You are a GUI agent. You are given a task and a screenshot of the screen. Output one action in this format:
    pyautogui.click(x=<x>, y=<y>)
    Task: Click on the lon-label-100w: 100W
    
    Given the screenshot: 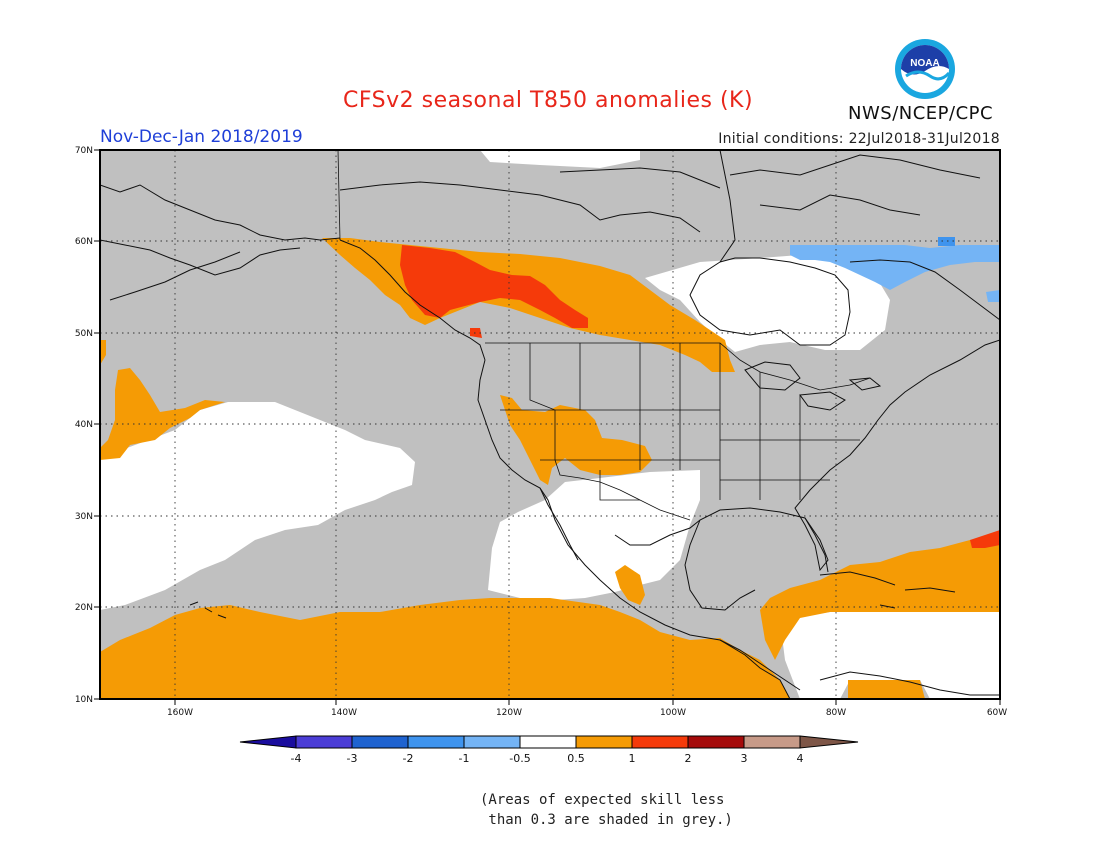 What is the action you would take?
    pyautogui.click(x=673, y=713)
    